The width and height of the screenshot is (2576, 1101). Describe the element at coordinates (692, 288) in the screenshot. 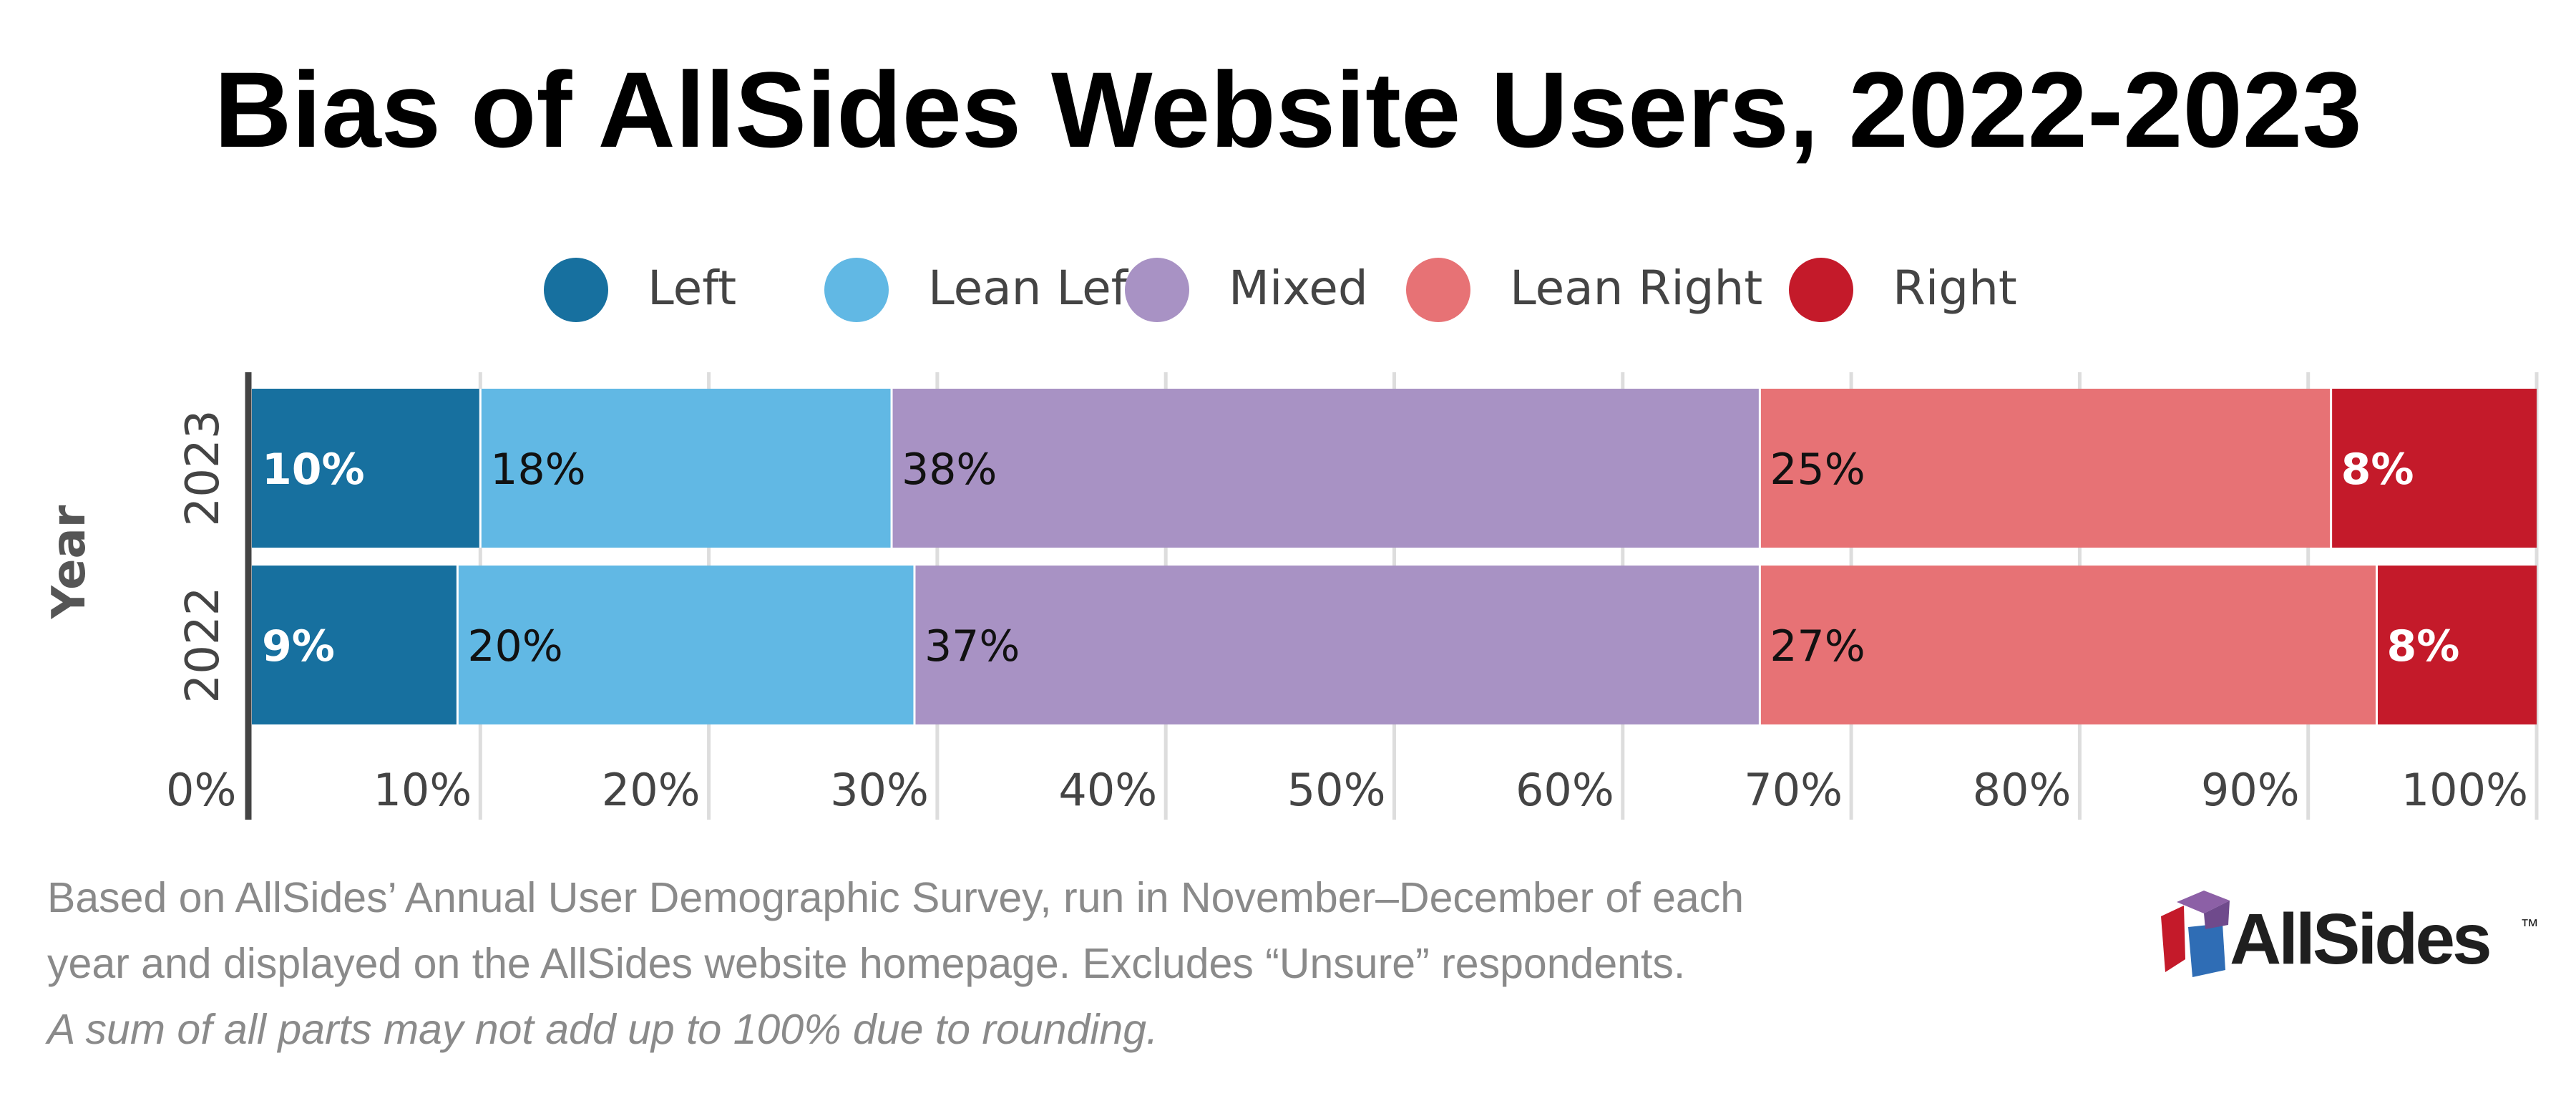

I see `legend-label-0: Left` at that location.